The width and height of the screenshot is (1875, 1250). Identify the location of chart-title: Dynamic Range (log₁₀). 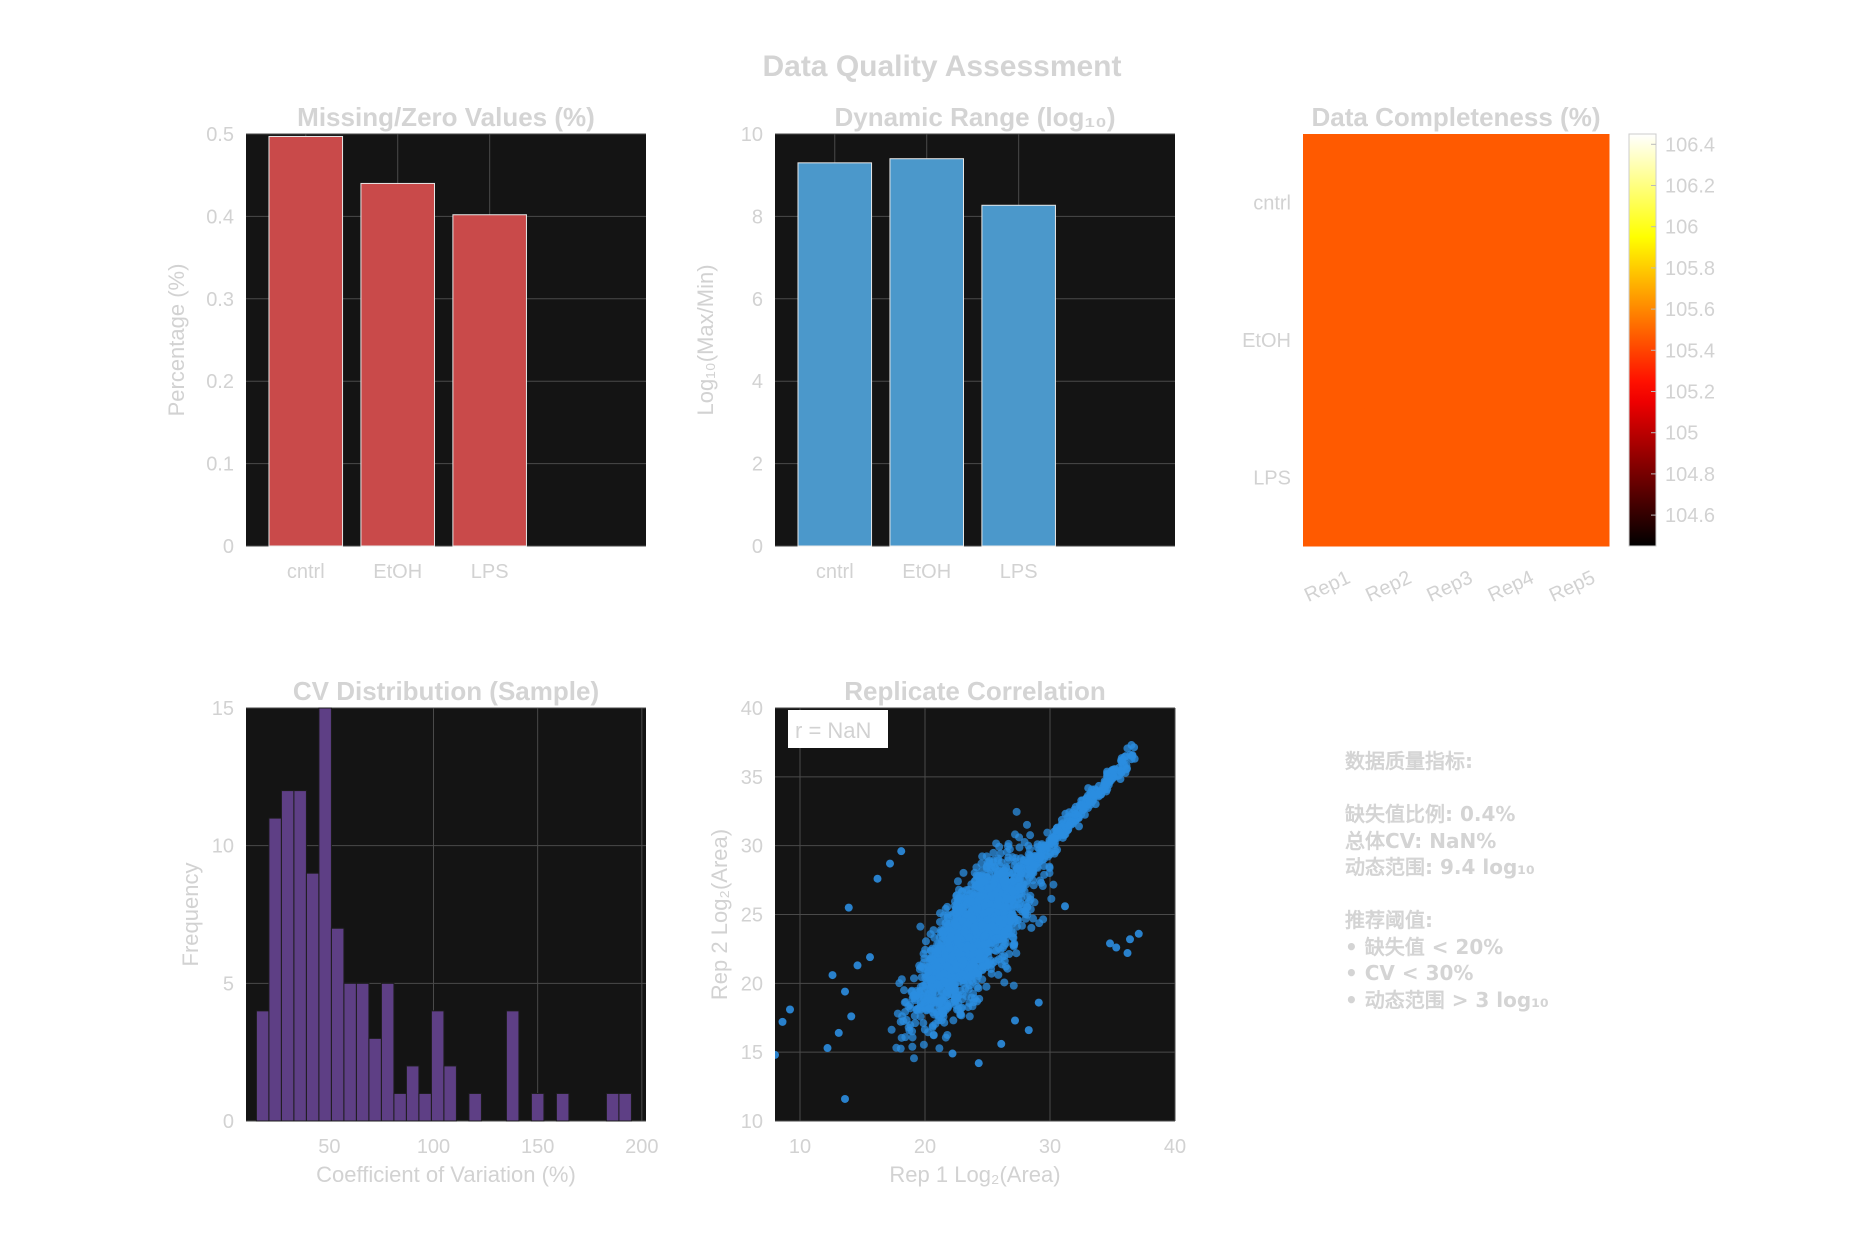
(974, 117).